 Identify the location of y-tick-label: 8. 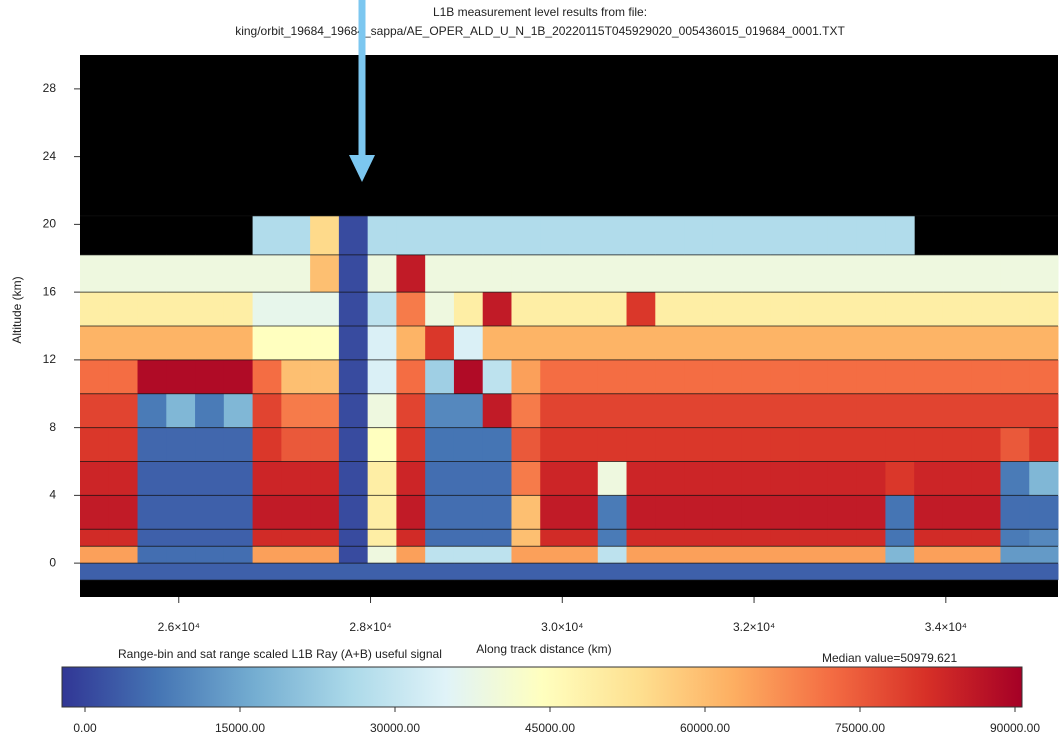
(52, 427).